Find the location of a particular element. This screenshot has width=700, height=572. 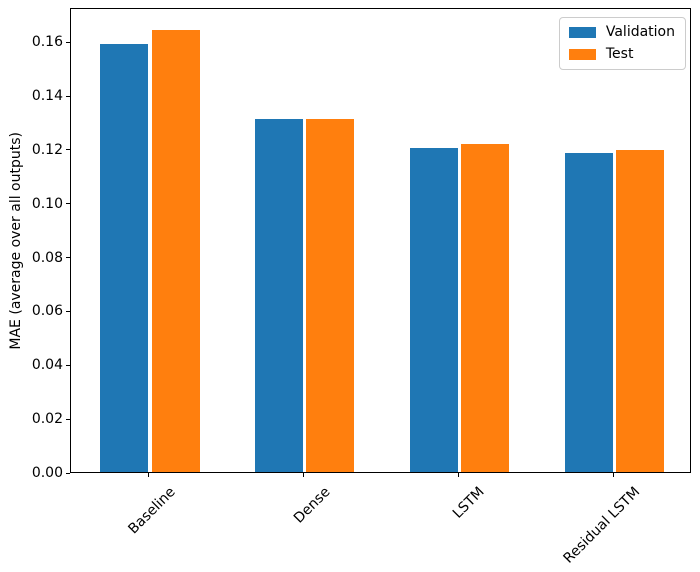

legend-label-test: Test is located at coordinates (619, 54).